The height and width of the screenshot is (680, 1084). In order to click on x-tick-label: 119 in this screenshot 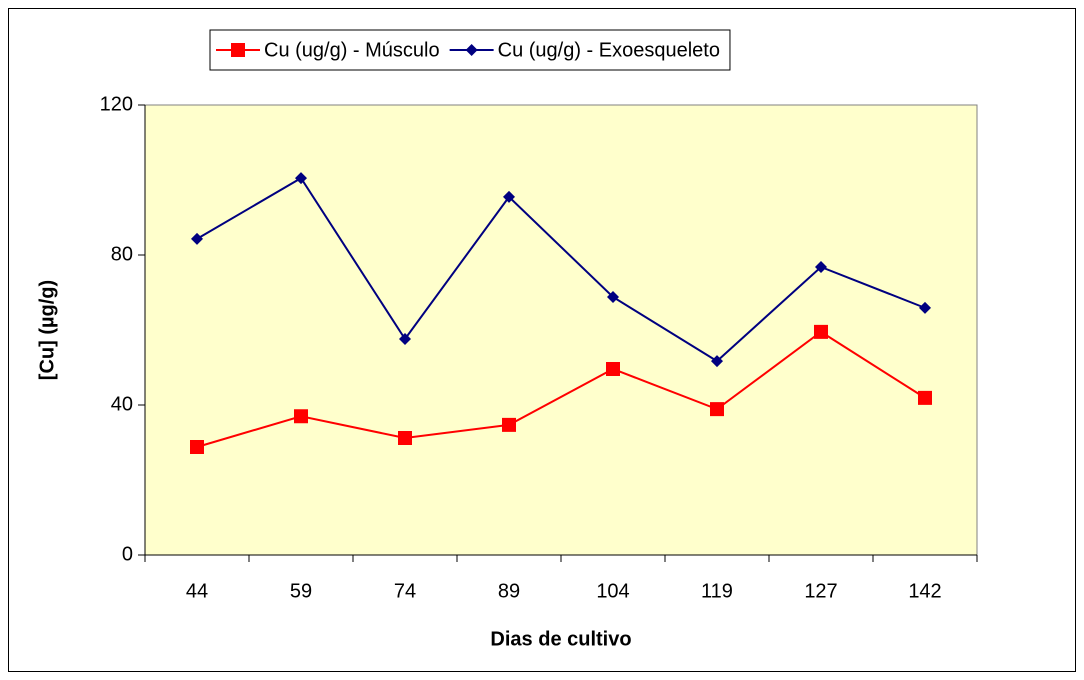, I will do `click(717, 591)`.